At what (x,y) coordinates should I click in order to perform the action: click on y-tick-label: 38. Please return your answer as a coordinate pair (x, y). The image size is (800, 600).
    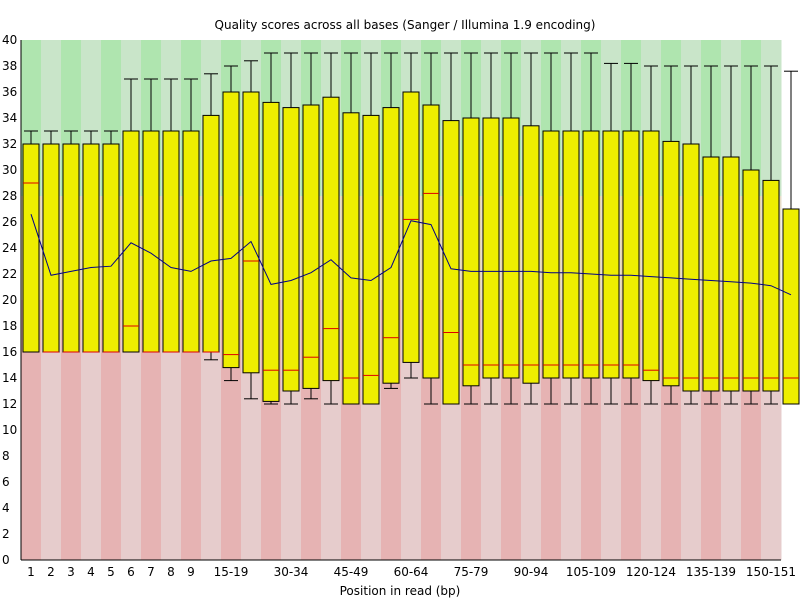
    Looking at the image, I should click on (9, 66).